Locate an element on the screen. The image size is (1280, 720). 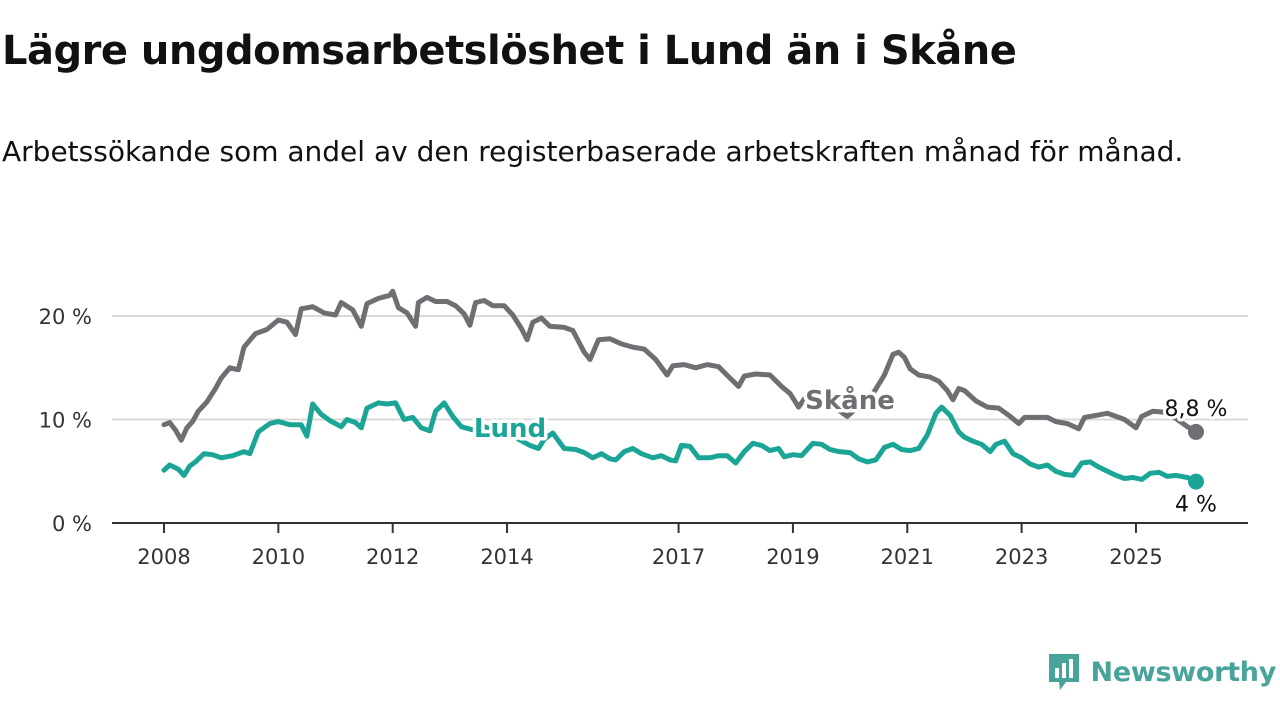
brand-name: Newsworthy is located at coordinates (1183, 672).